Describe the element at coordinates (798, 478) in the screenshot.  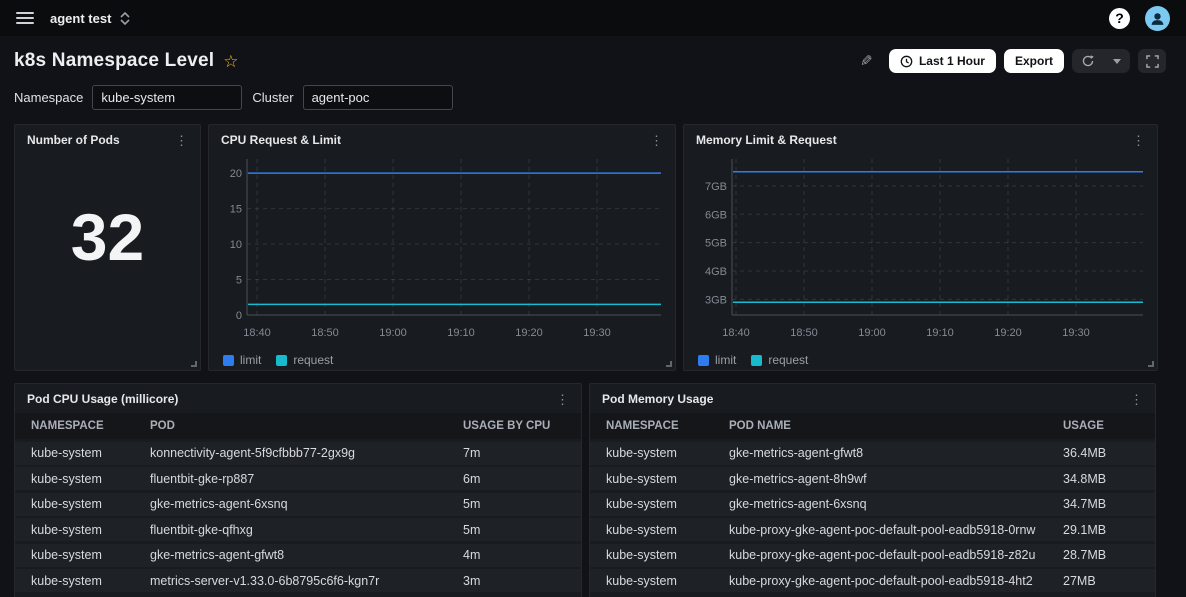
I see `table-cell: gke-metrics-agent-8h9wf` at that location.